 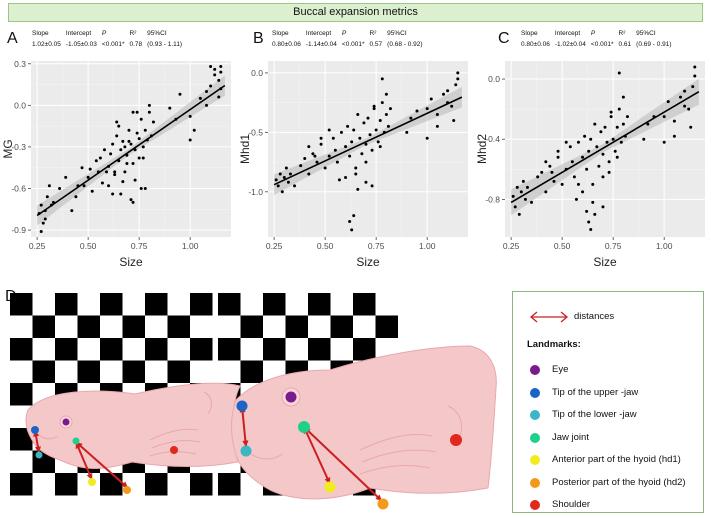 I want to click on fish-small, so click(x=133, y=425).